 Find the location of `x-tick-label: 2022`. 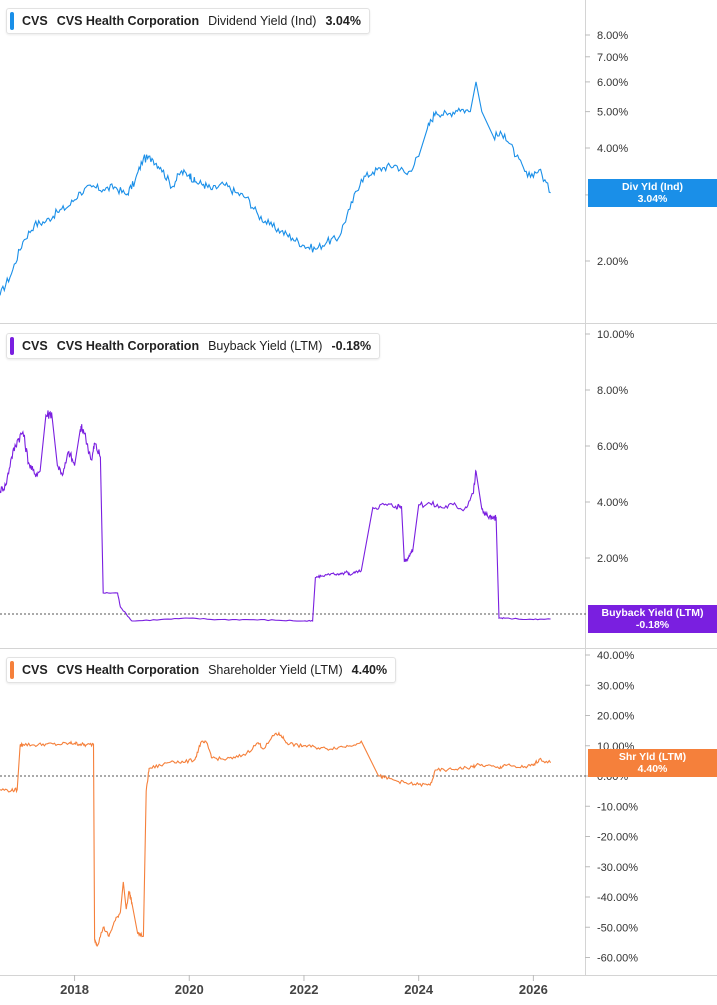

x-tick-label: 2022 is located at coordinates (304, 989).